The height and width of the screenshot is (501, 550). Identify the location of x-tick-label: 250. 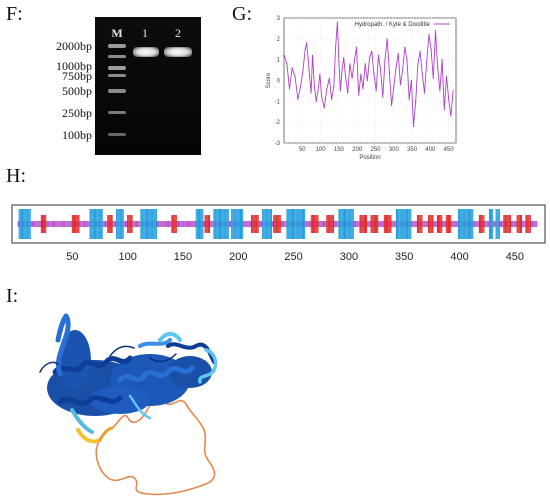
(375, 150).